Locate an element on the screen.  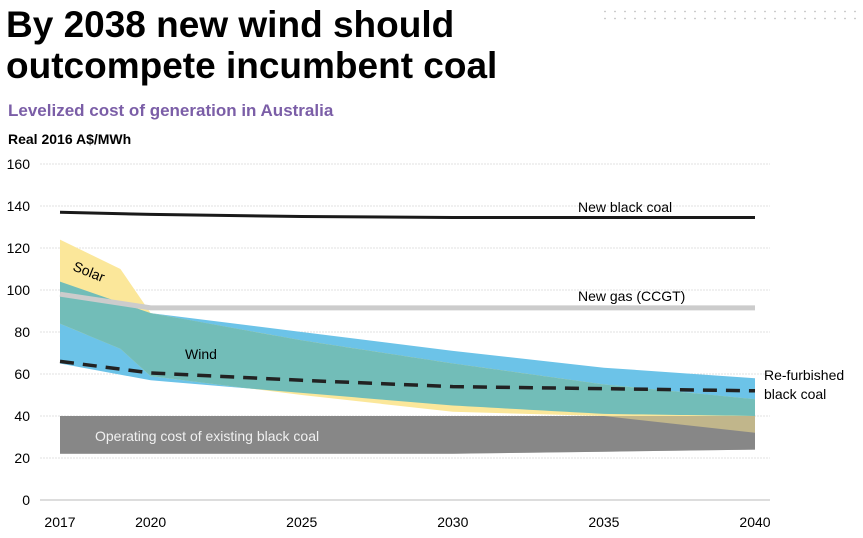
y-tick-label: 20 is located at coordinates (22, 458).